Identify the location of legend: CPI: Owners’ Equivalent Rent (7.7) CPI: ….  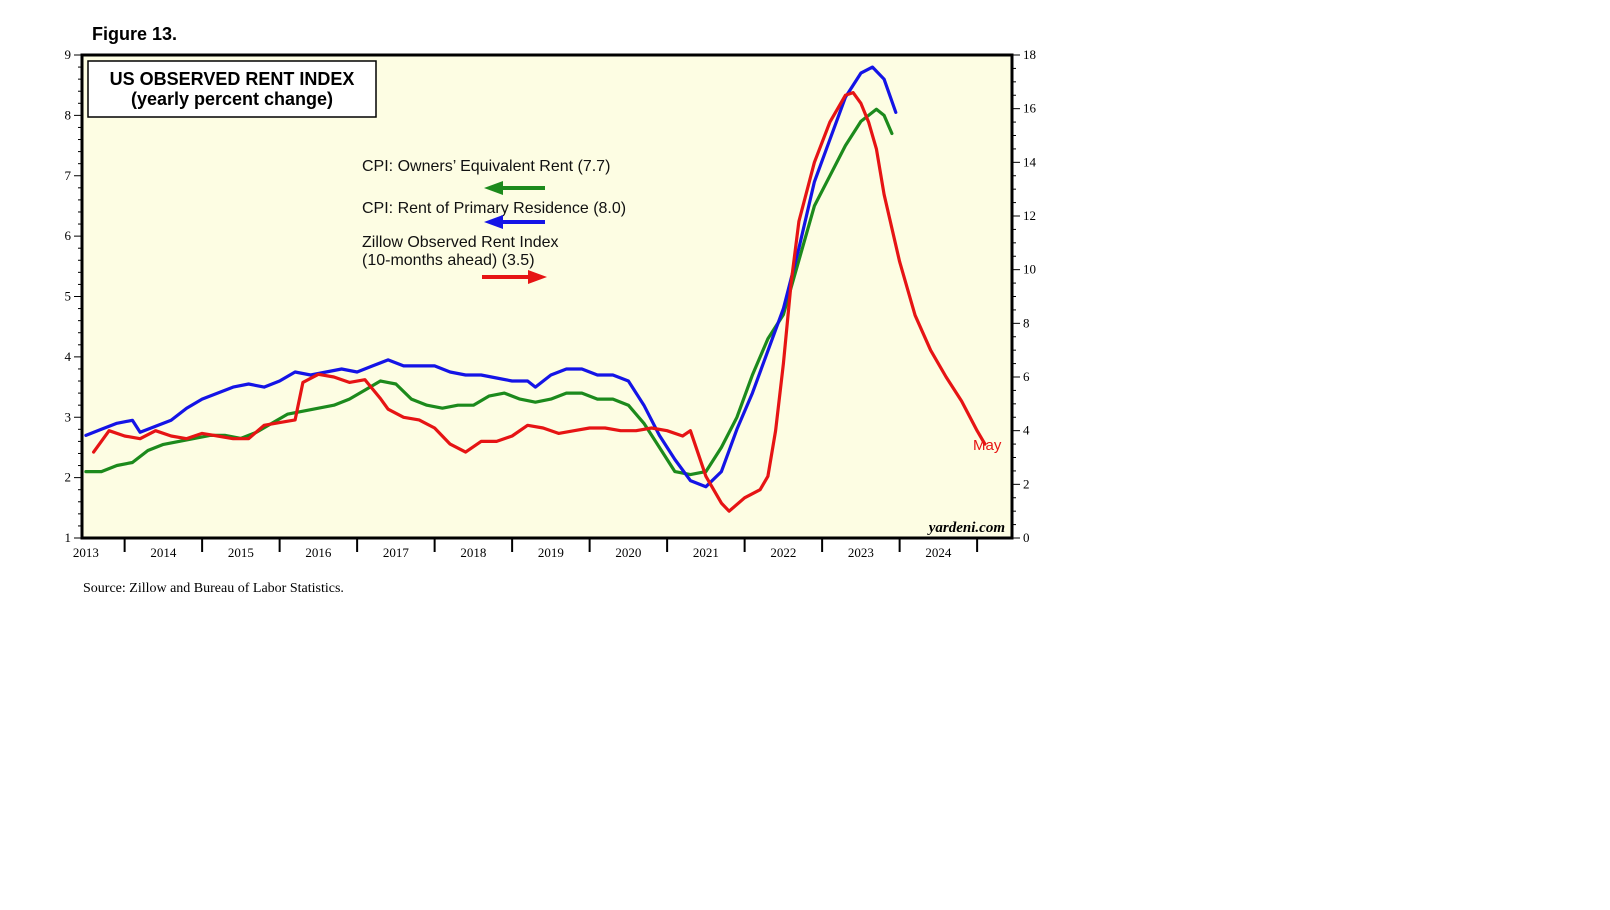
(494, 221).